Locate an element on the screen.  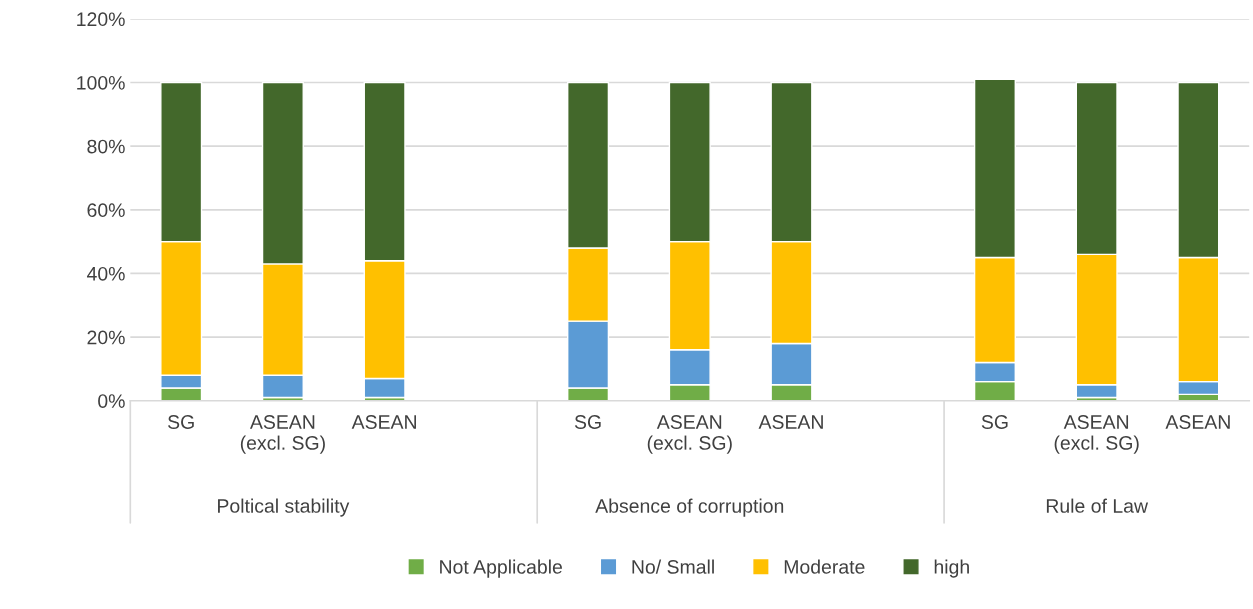
y-tick-label: 120% is located at coordinates (101, 19).